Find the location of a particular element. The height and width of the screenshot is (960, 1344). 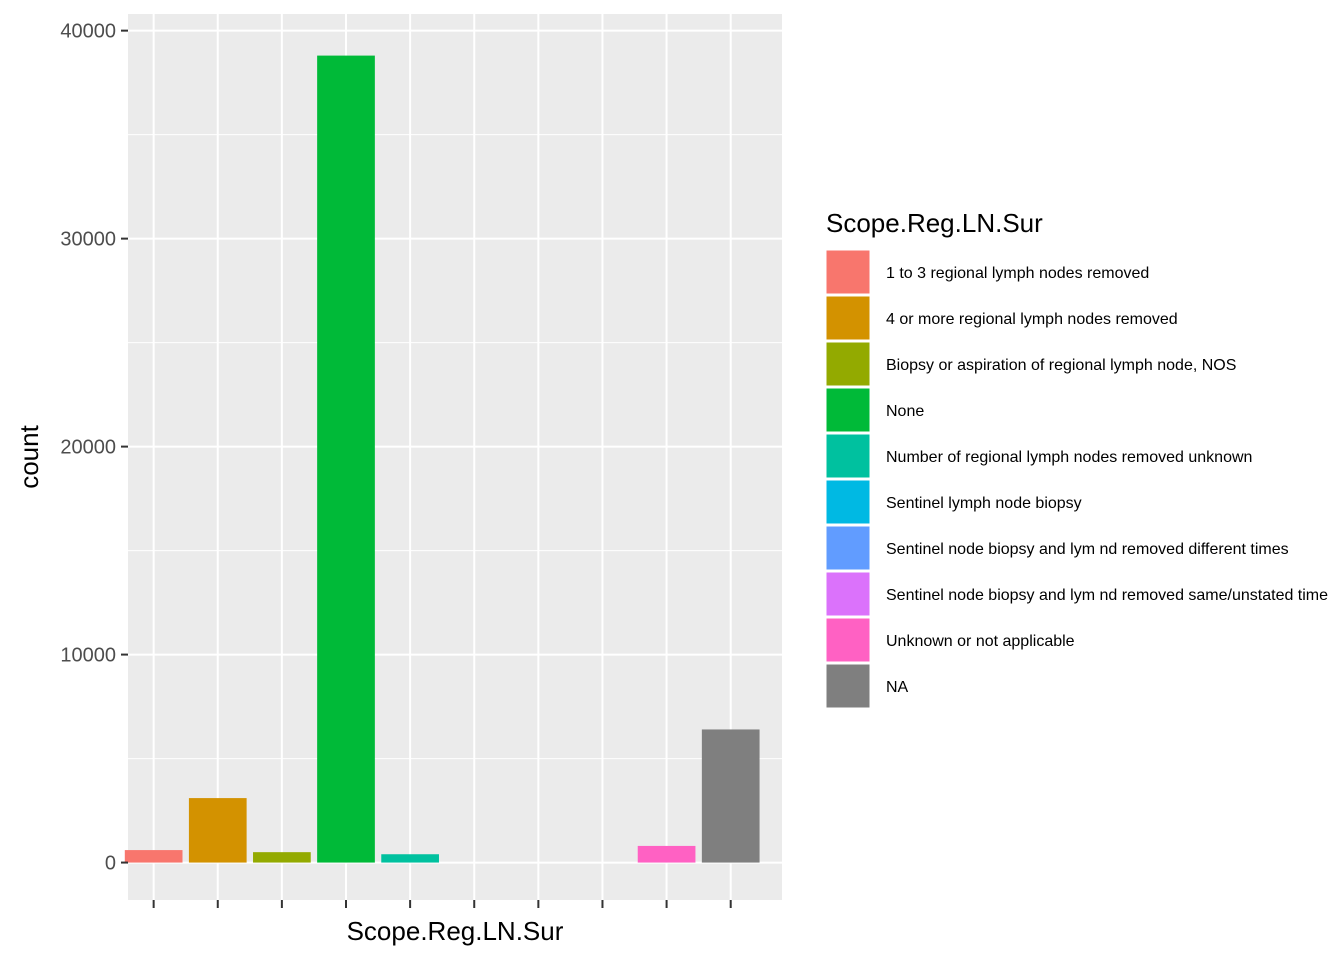

legend-label: Sentinel lymph node biopsy is located at coordinates (984, 503).